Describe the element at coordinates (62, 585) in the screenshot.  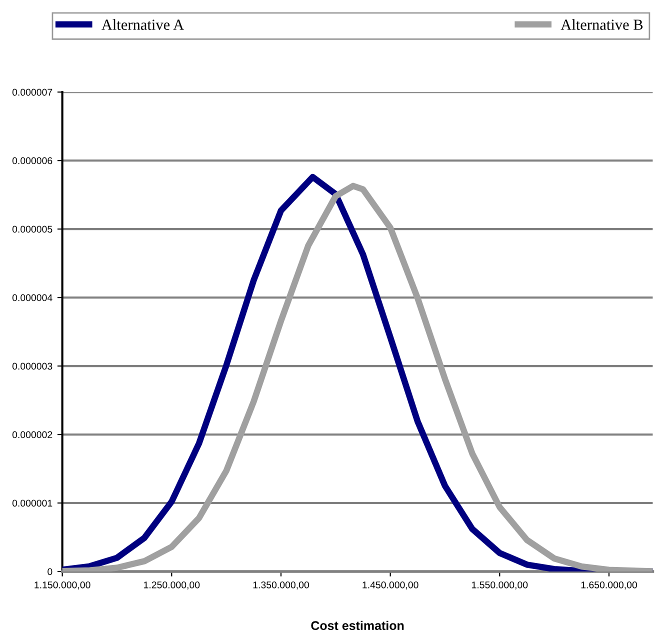
I see `x-tick-label: 1.150.000,00` at that location.